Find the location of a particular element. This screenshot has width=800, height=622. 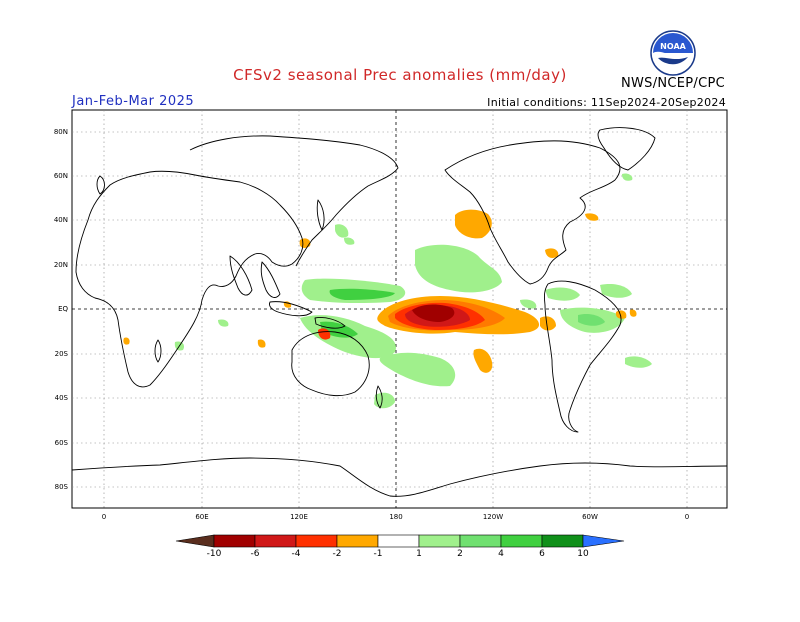

colorbar-label: -1 is located at coordinates (378, 554).